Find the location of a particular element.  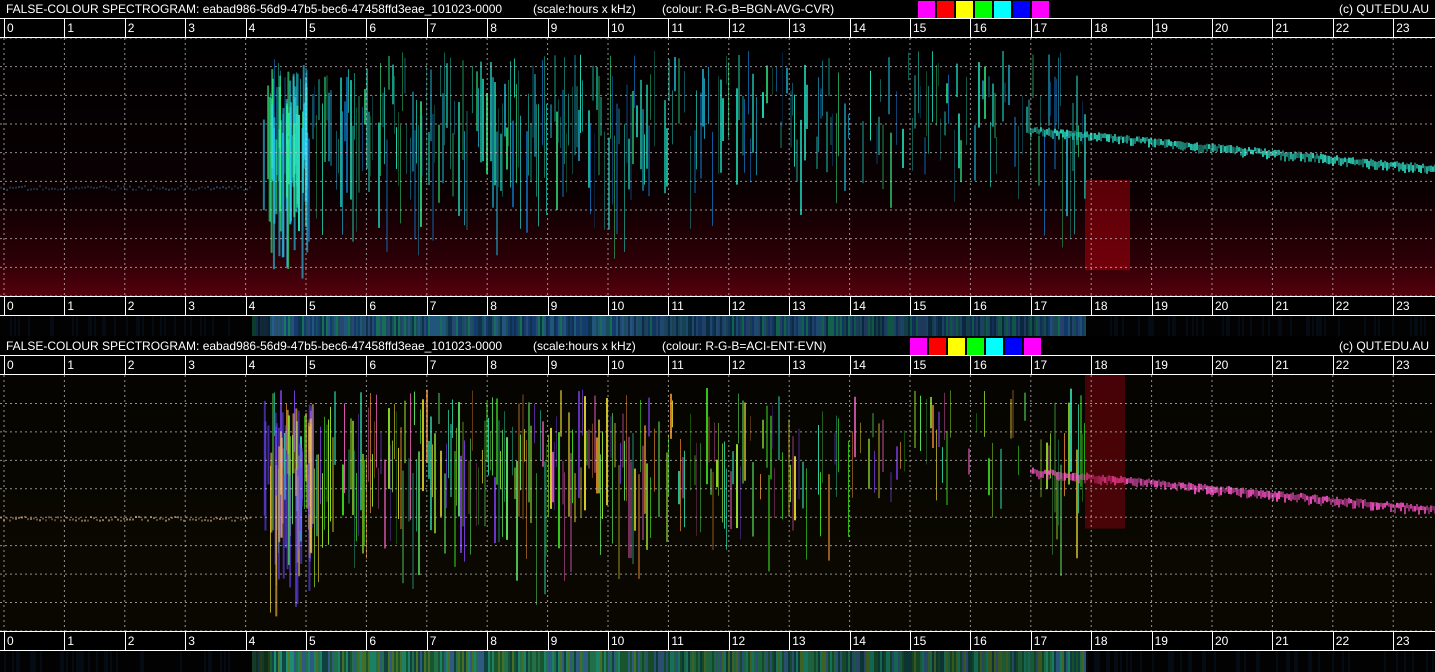

x-tick-label: 14 is located at coordinates (859, 306).